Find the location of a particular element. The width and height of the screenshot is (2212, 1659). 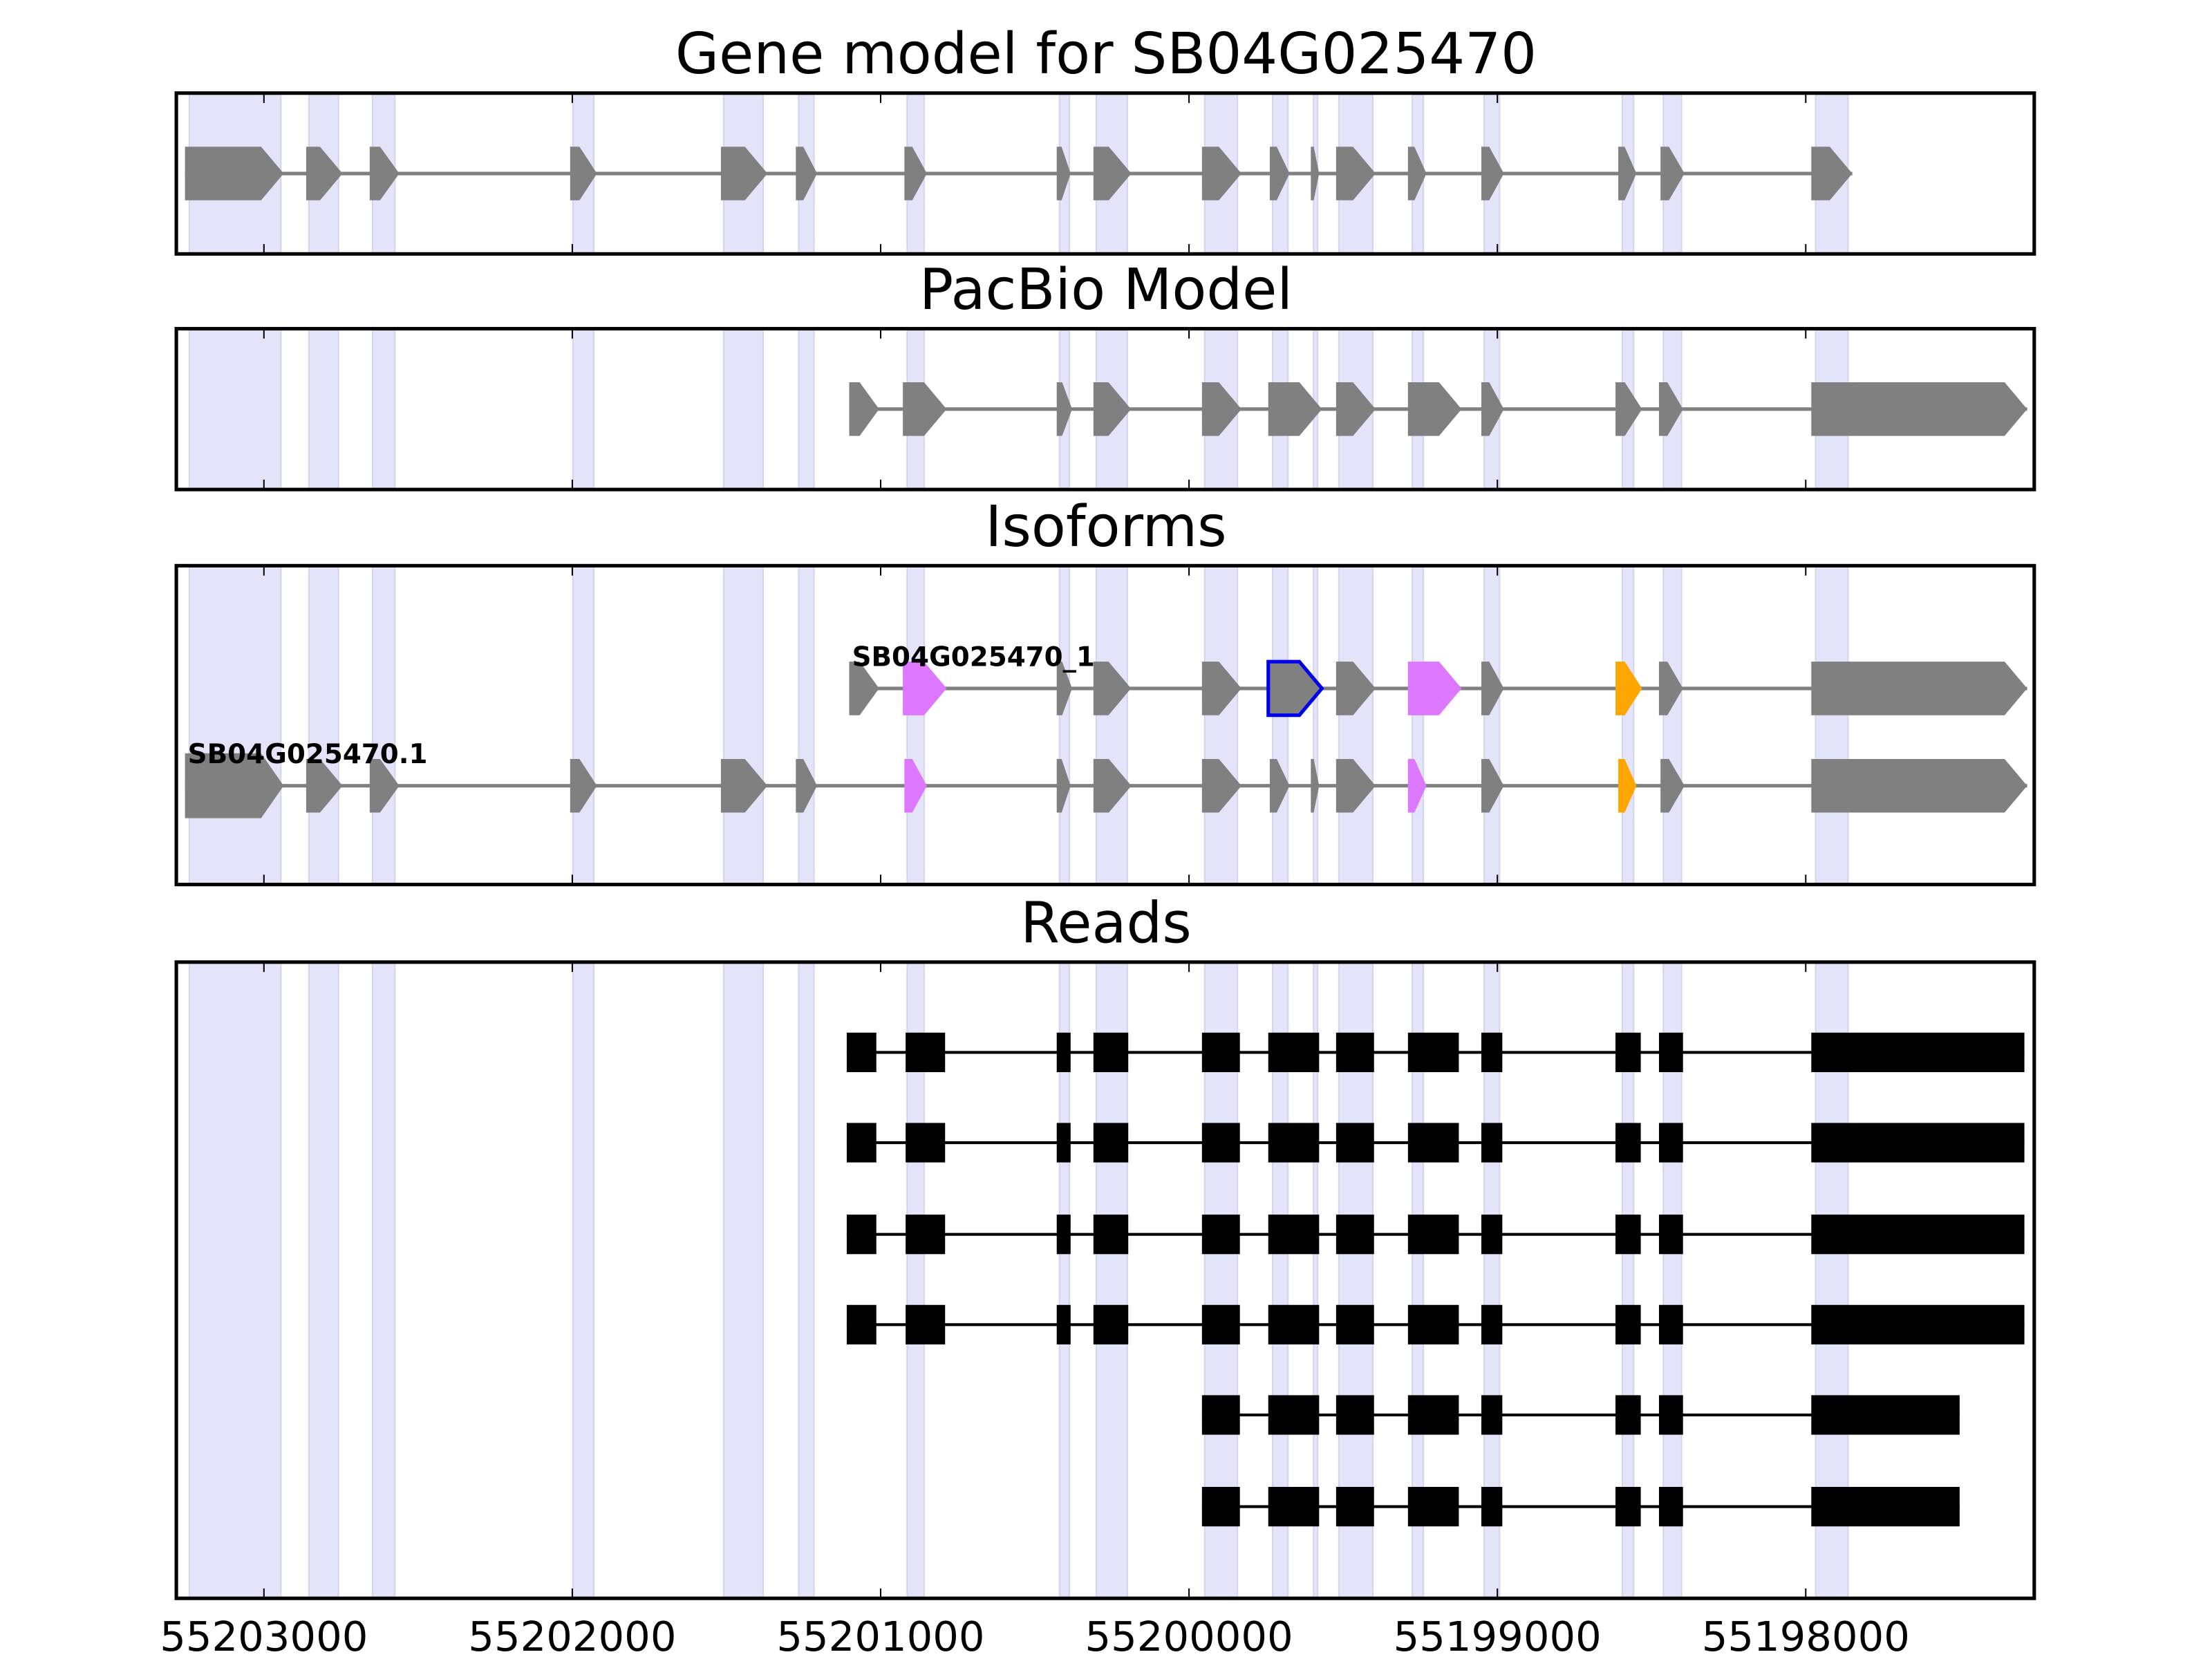

x-tick-label: 55202000 is located at coordinates (572, 1636).